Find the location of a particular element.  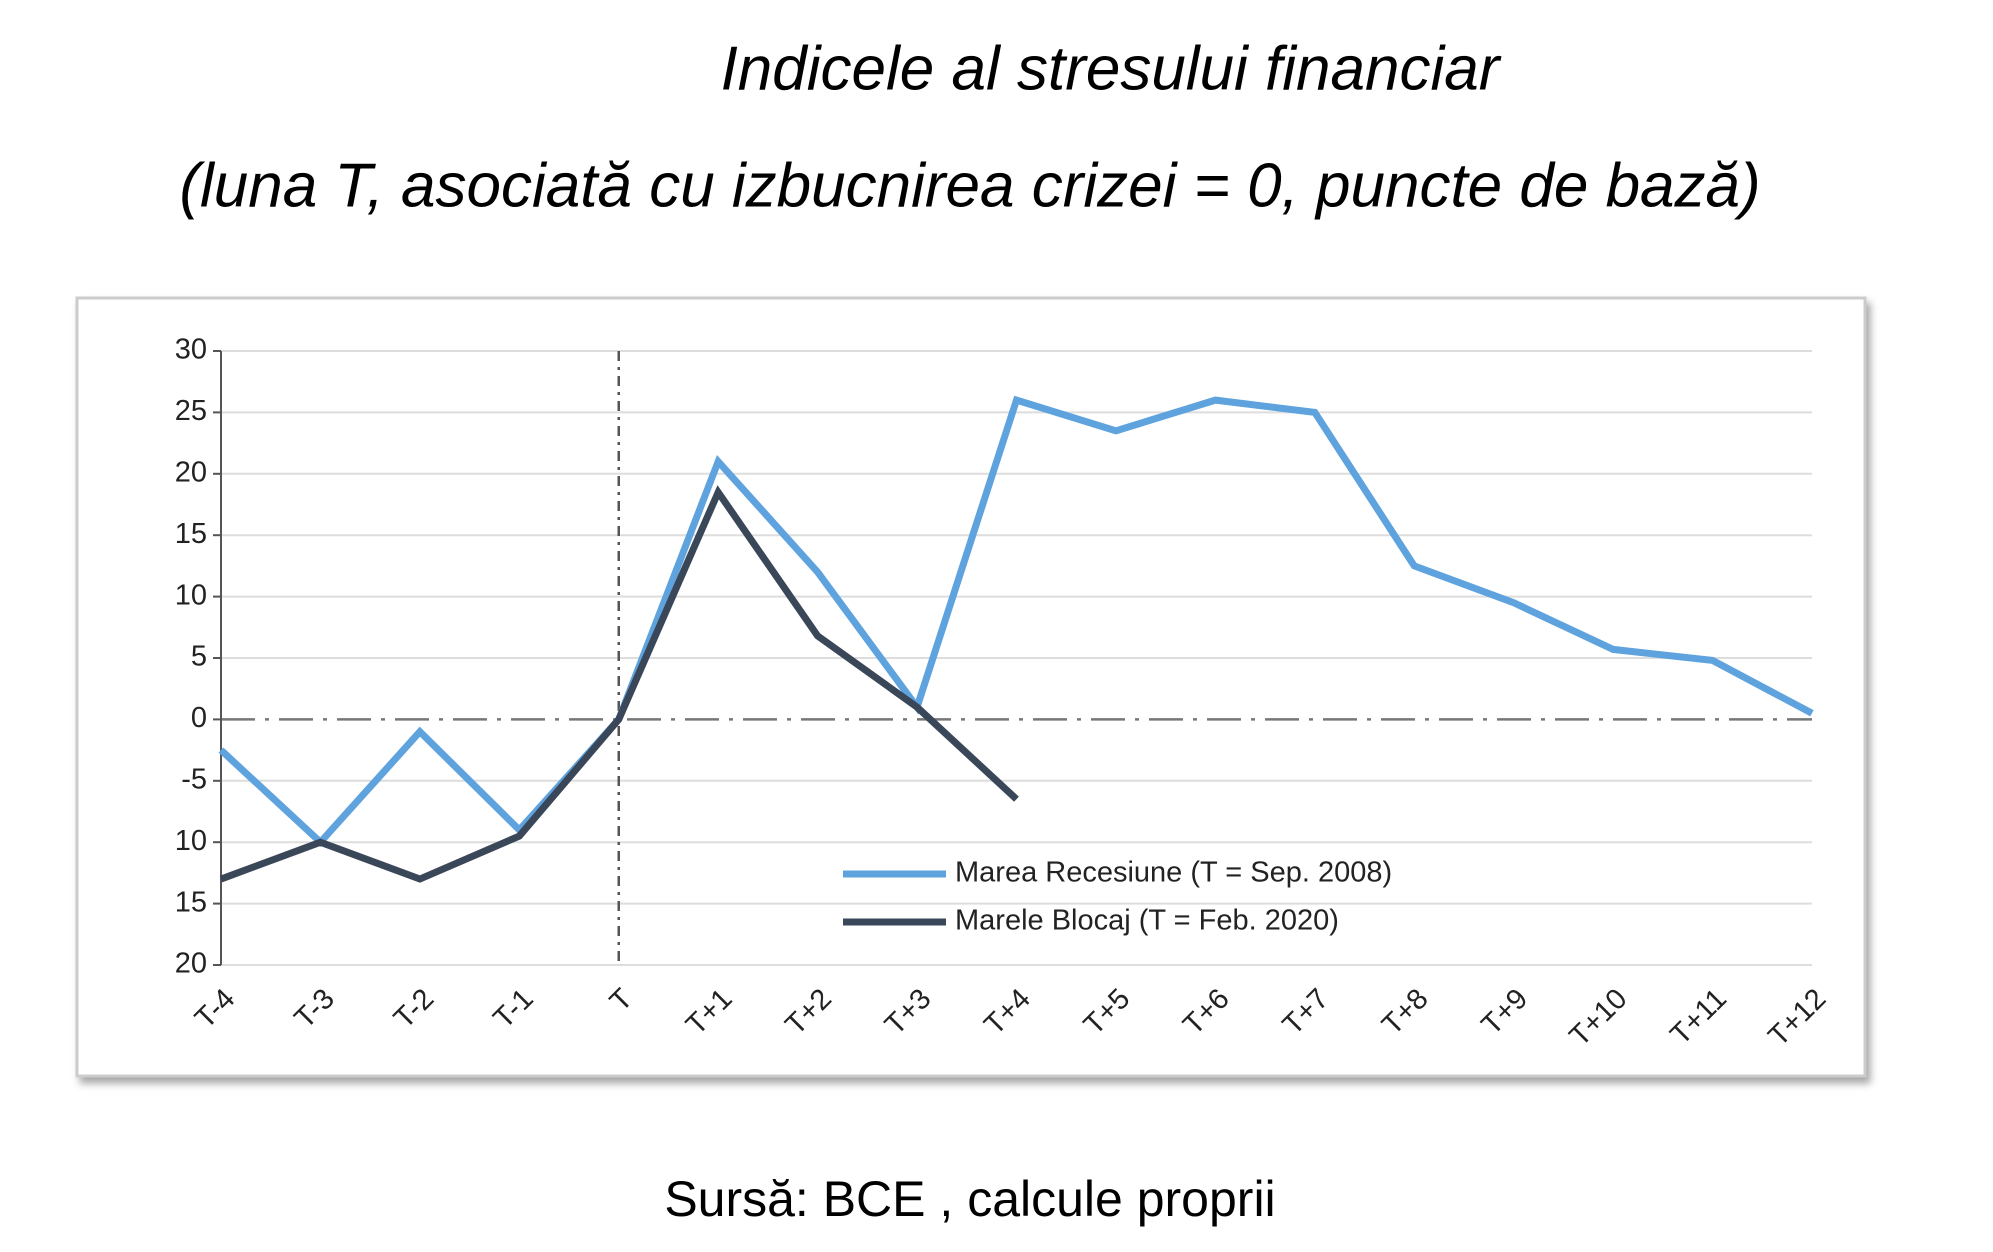

y-tick-label: 0 is located at coordinates (199, 718).